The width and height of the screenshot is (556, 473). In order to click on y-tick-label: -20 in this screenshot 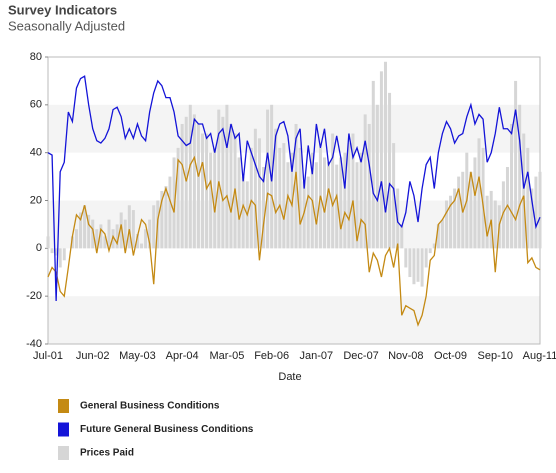, I will do `click(34, 296)`.